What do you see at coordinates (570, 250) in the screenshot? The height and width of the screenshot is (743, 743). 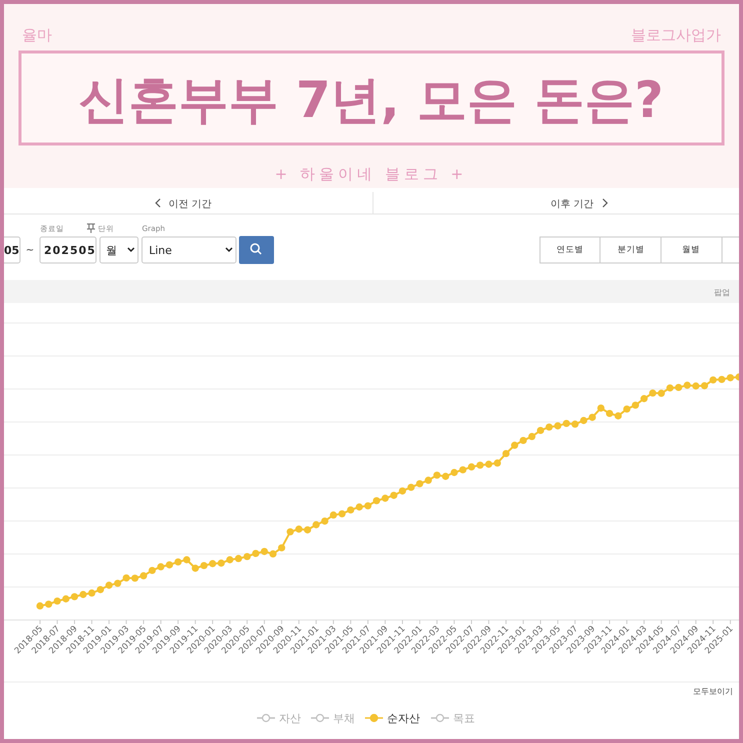 I see `text: 연도별` at bounding box center [570, 250].